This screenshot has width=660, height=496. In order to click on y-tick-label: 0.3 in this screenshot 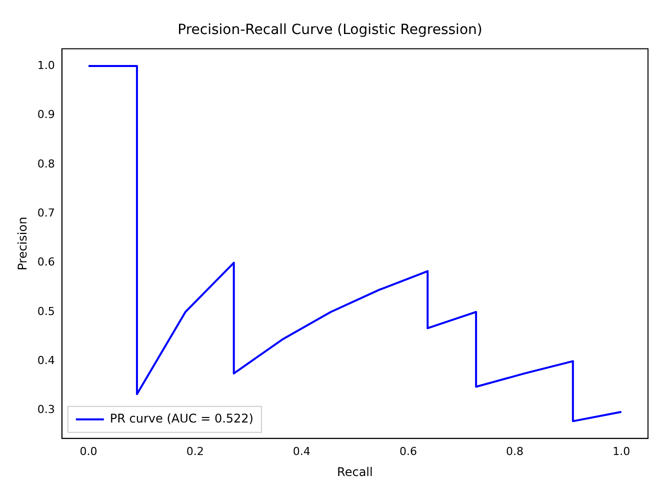, I will do `click(46, 409)`.